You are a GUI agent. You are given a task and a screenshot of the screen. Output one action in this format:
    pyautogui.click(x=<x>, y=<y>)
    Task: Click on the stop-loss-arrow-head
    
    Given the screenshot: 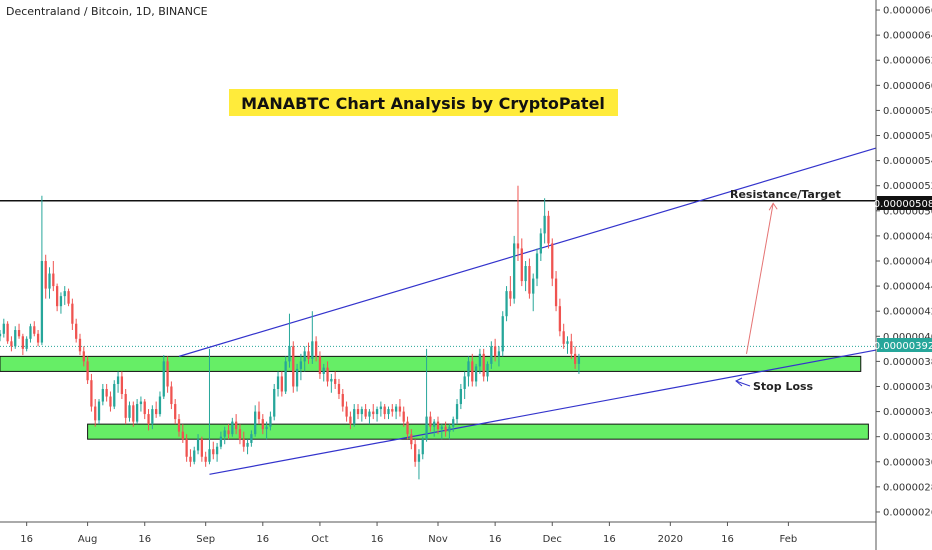 What is the action you would take?
    pyautogui.click(x=739, y=382)
    